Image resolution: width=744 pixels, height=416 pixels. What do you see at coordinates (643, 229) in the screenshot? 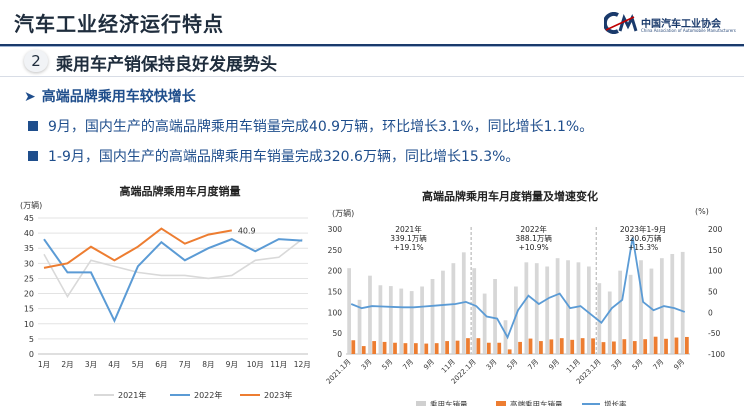
I see `annotation-text: 2023年1-9月` at bounding box center [643, 229].